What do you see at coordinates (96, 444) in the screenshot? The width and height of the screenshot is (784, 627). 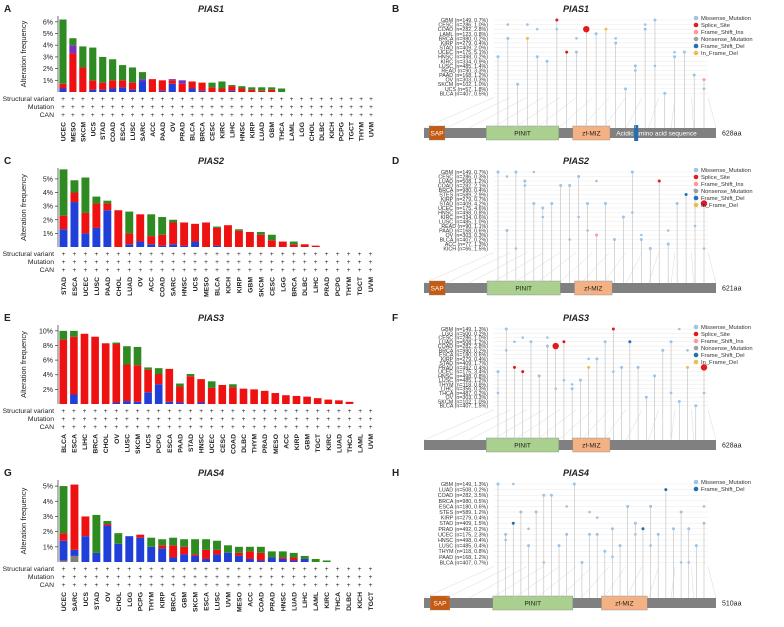 I see `x-tick-label: BRCA` at bounding box center [96, 444].